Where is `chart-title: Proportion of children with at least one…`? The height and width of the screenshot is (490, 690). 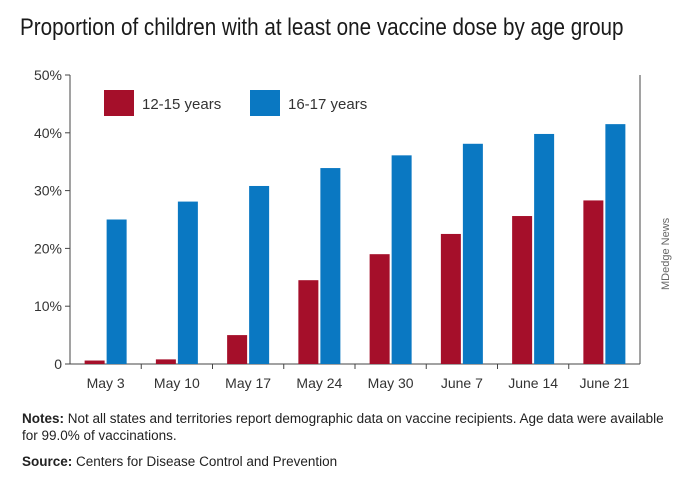
chart-title: Proportion of children with at least one… is located at coordinates (322, 27).